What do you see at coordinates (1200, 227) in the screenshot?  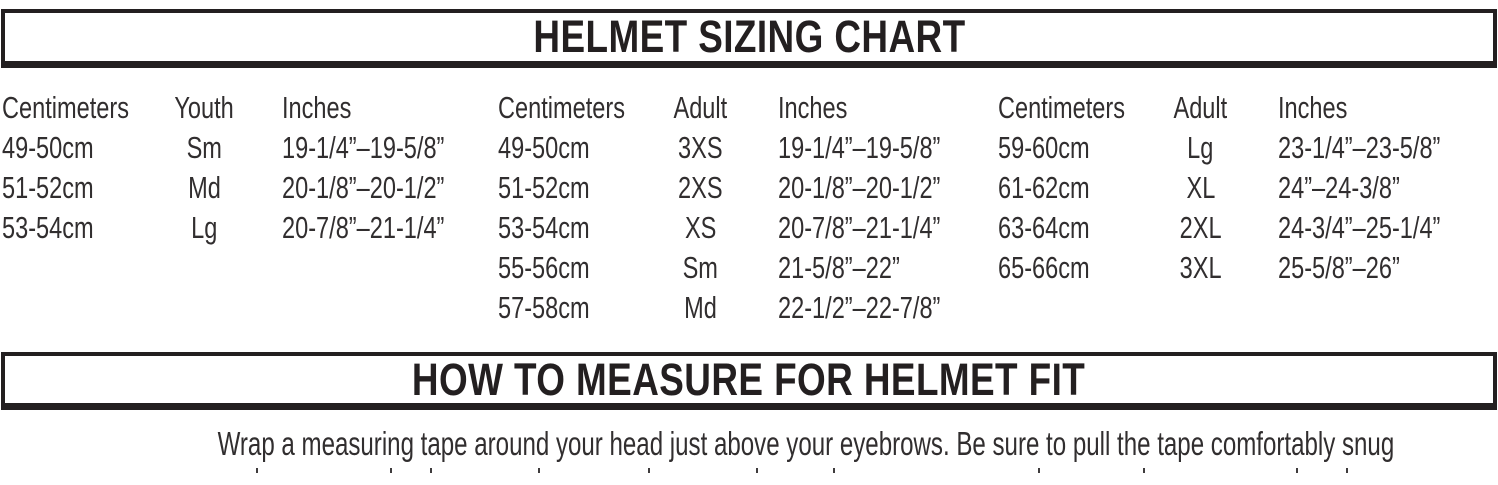 I see `size-value: 2XL` at bounding box center [1200, 227].